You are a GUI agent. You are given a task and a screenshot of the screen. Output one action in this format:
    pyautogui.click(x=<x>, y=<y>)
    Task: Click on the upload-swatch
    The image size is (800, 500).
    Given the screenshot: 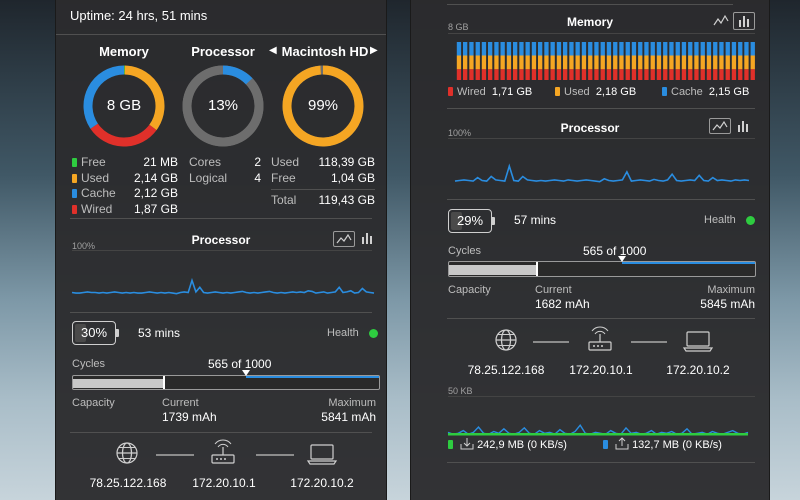 What is the action you would take?
    pyautogui.click(x=605, y=444)
    